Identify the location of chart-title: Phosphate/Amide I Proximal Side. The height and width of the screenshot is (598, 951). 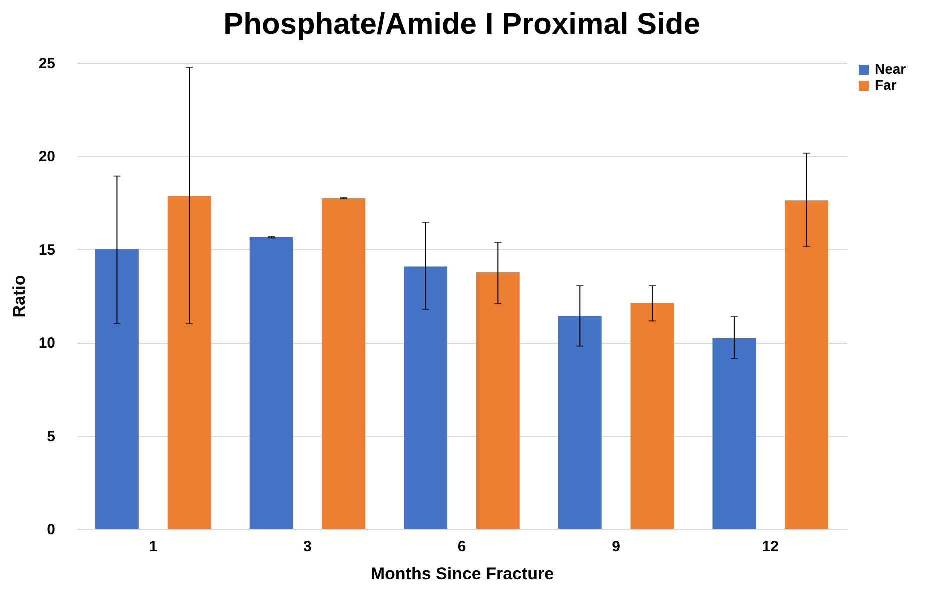
(462, 24).